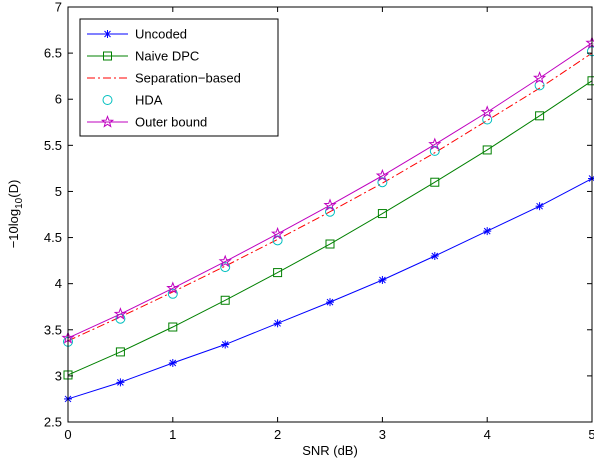 The width and height of the screenshot is (594, 464). I want to click on y-tick-label-3: 4, so click(58, 283).